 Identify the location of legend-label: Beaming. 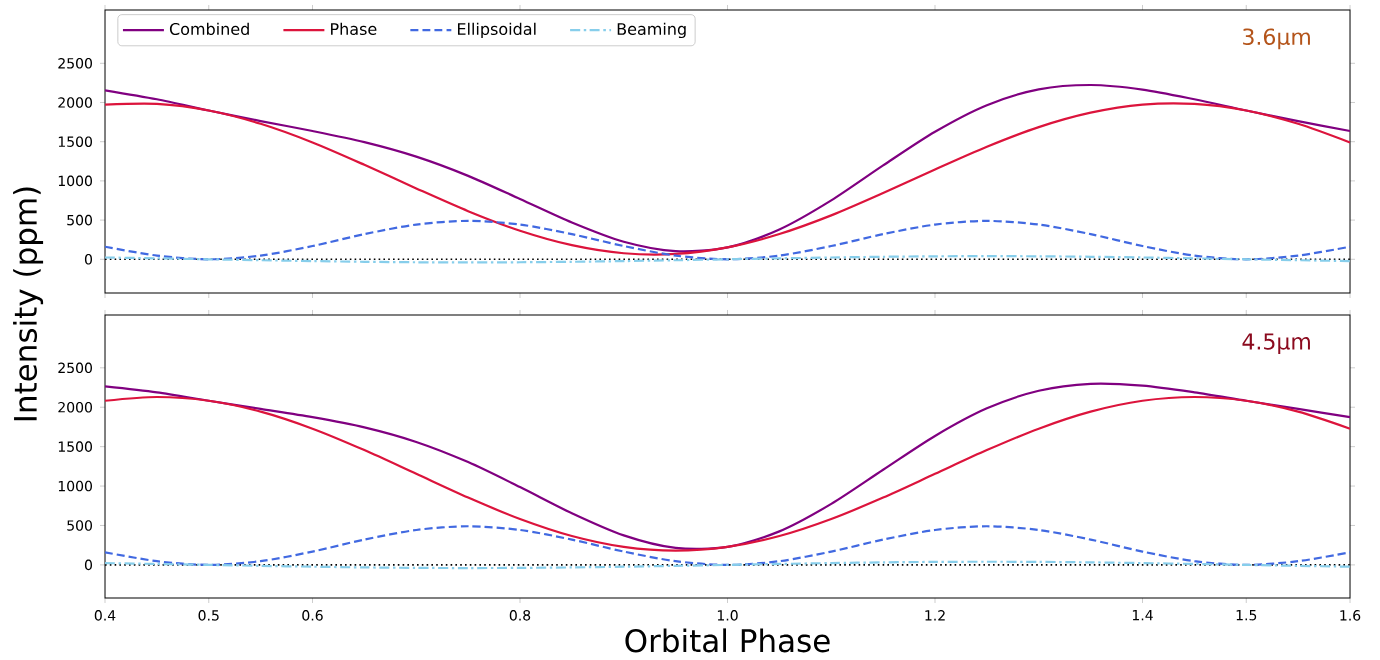
(651, 30).